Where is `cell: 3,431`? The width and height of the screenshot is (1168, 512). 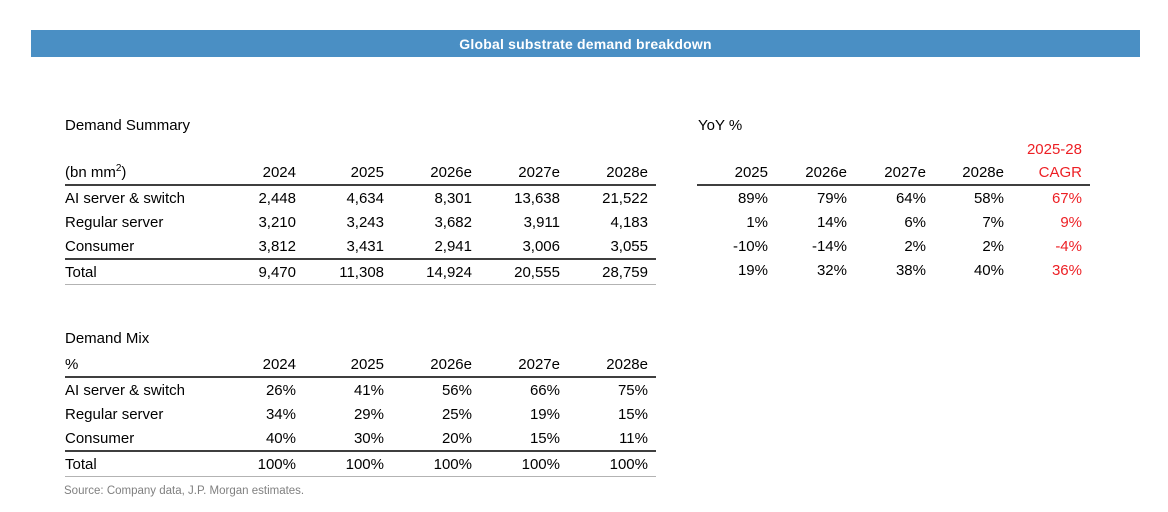
cell: 3,431 is located at coordinates (365, 246).